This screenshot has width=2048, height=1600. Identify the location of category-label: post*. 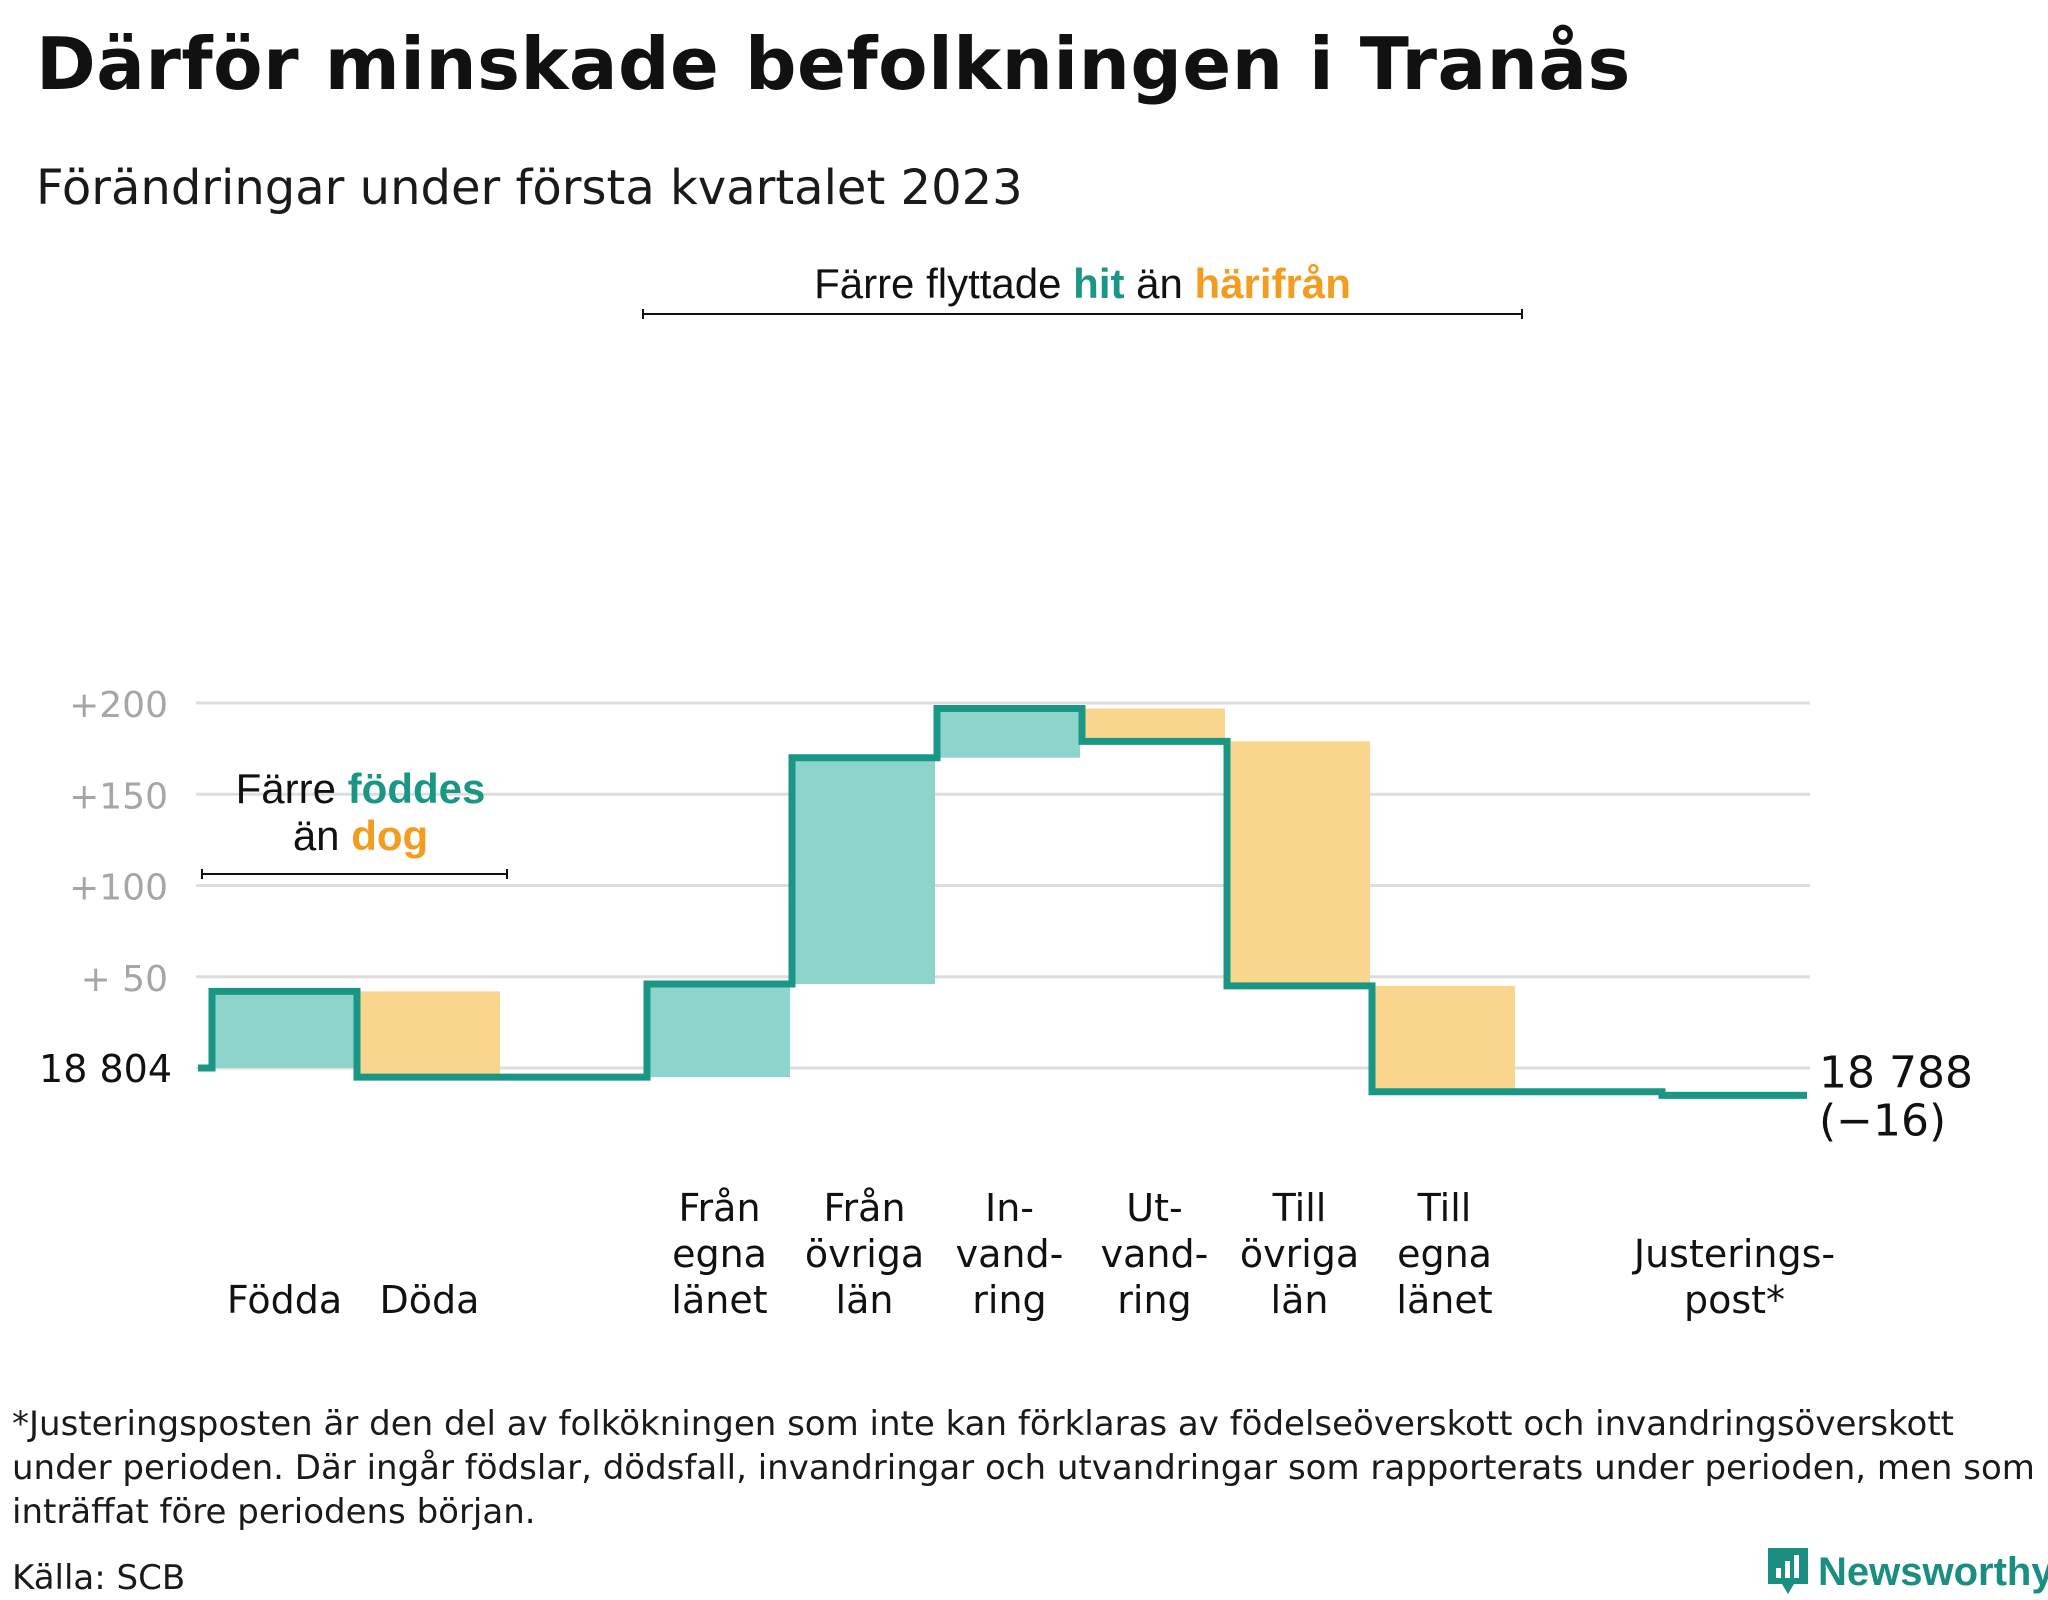
(1734, 1300).